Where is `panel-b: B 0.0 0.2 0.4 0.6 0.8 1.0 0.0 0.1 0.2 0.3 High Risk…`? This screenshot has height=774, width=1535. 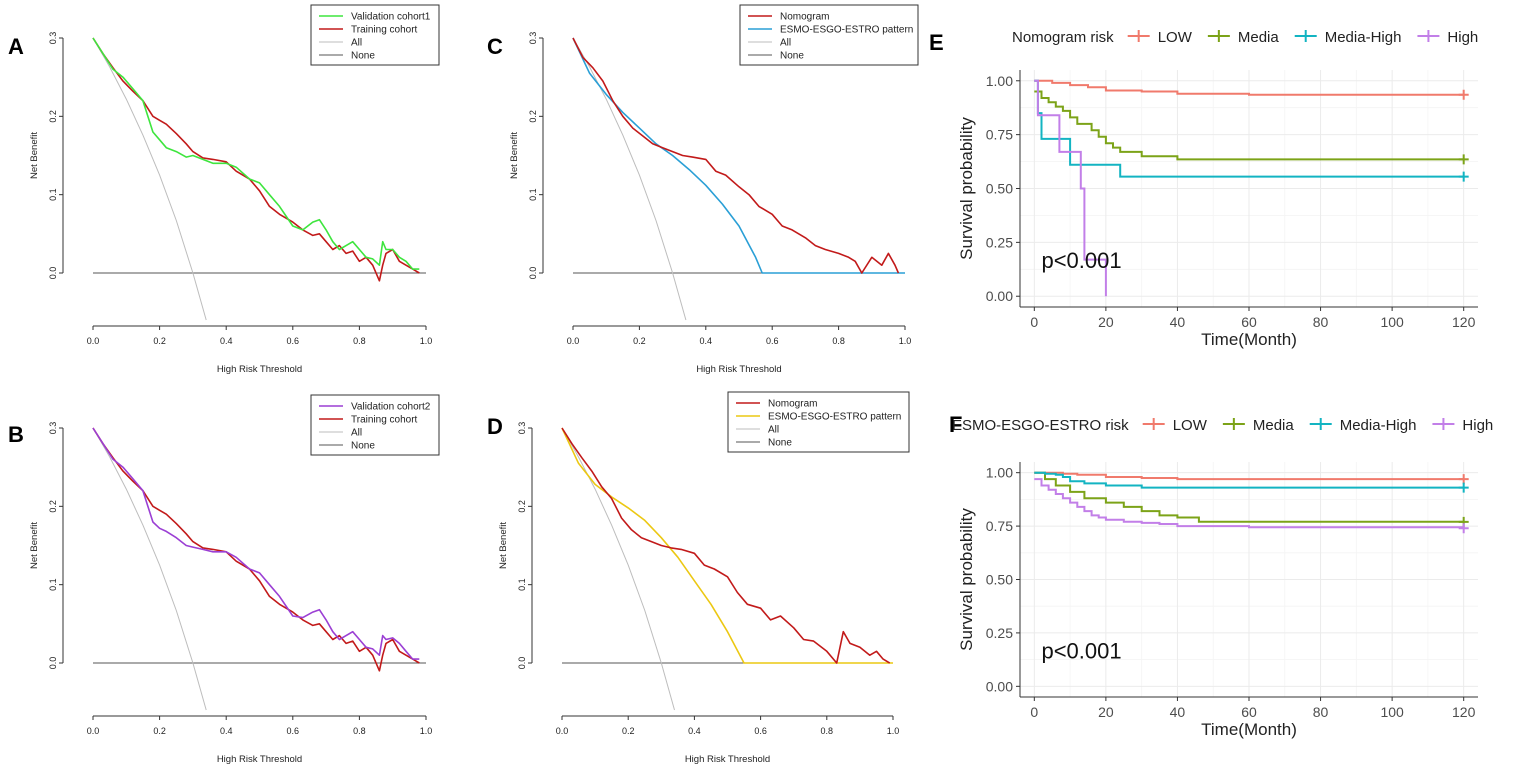
panel-b: B 0.0 0.2 0.4 0.6 0.8 1.0 0.0 0.1 0.2 0.3 High Risk… is located at coordinates (224, 579).